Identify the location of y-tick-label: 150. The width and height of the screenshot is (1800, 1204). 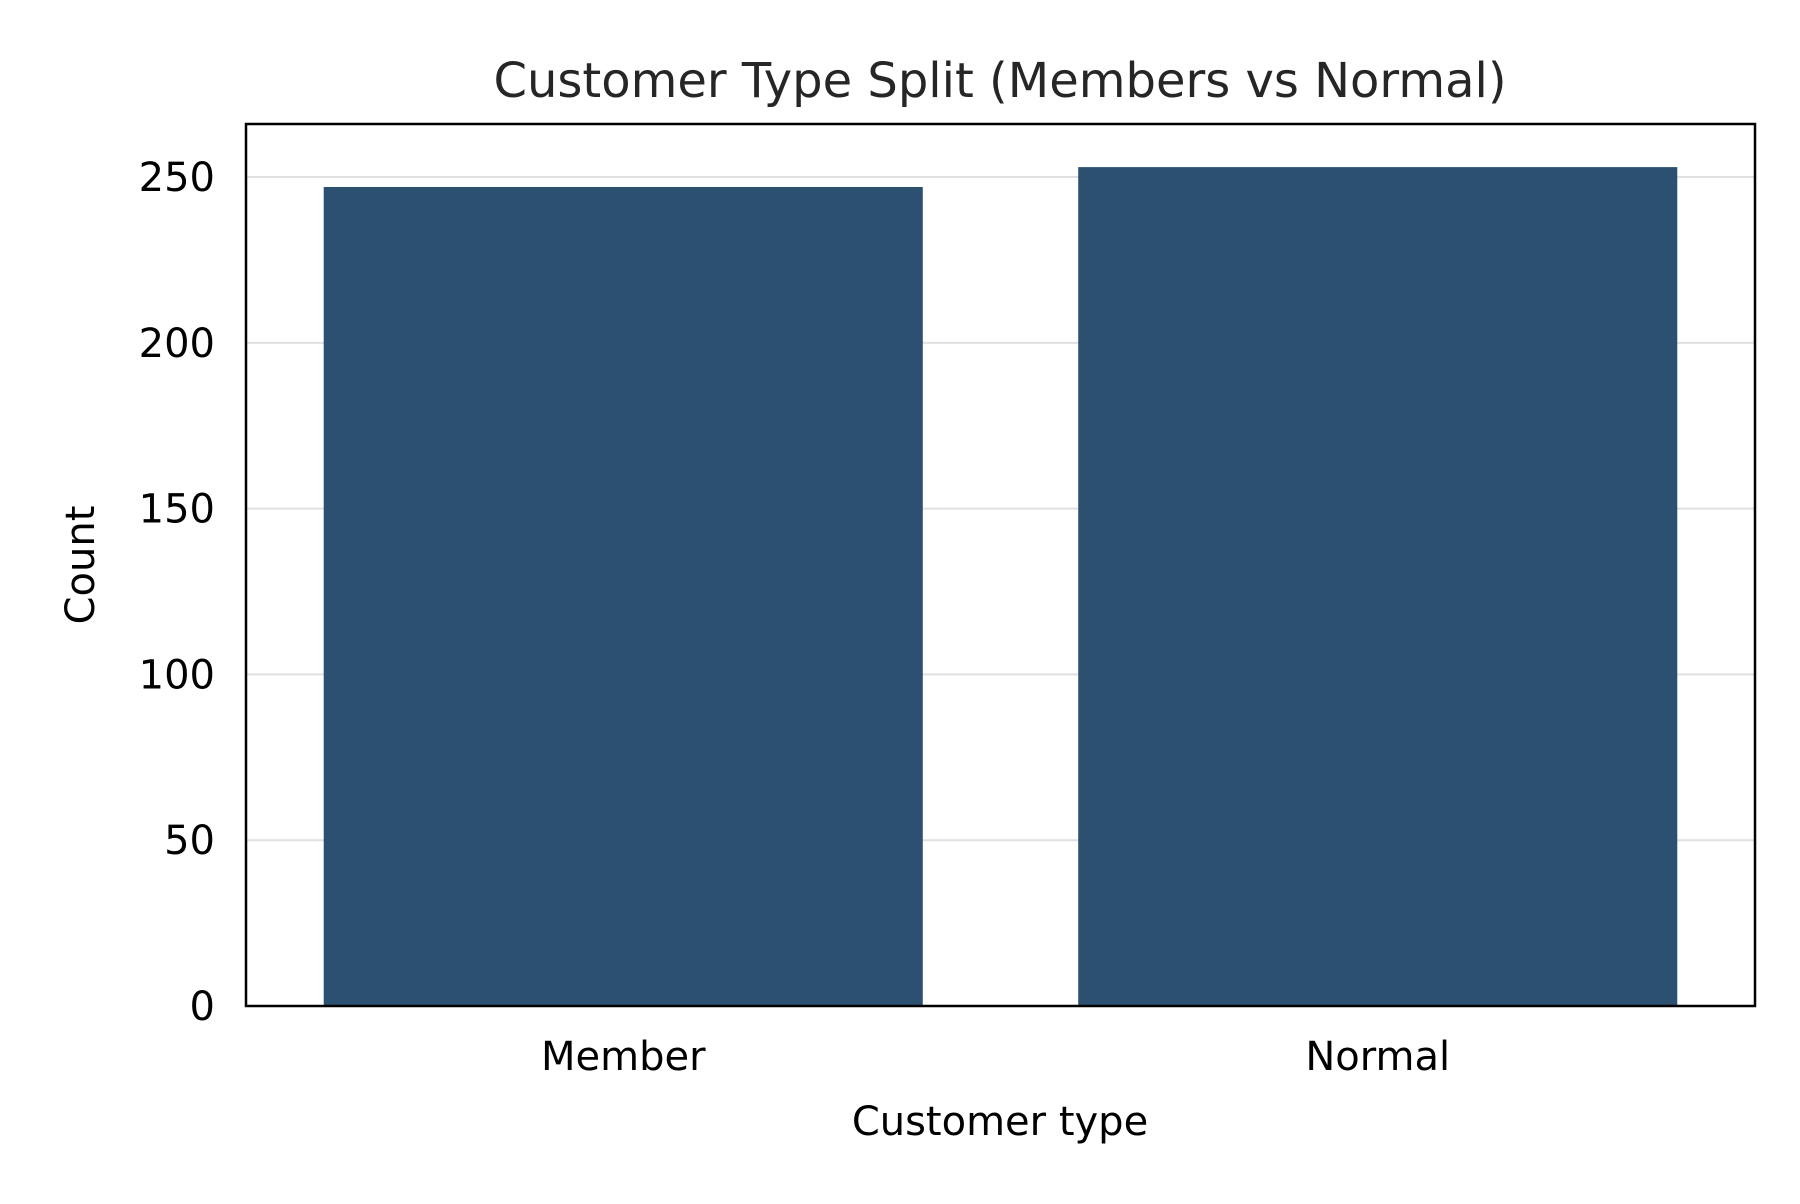
(177, 510).